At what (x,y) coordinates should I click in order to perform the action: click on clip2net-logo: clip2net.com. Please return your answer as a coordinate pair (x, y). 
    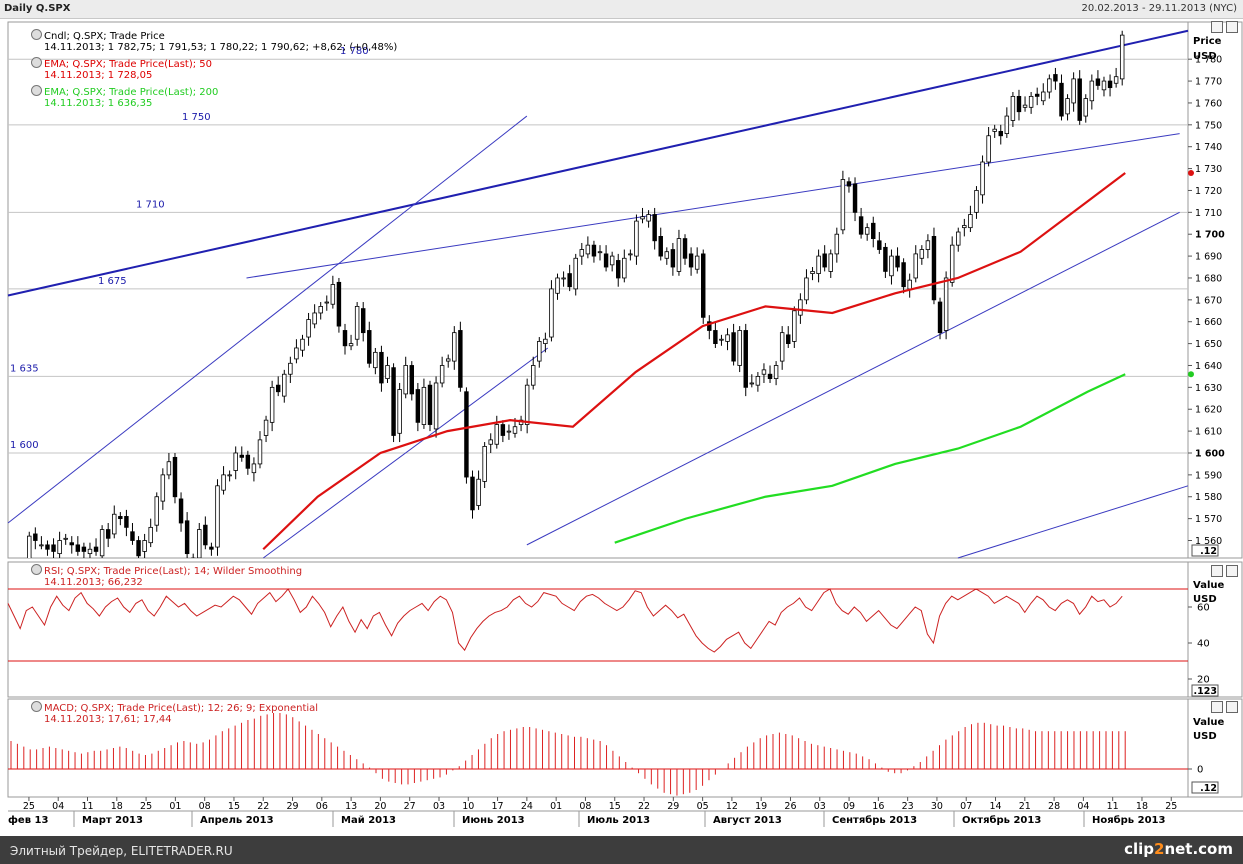
    Looking at the image, I should click on (1178, 849).